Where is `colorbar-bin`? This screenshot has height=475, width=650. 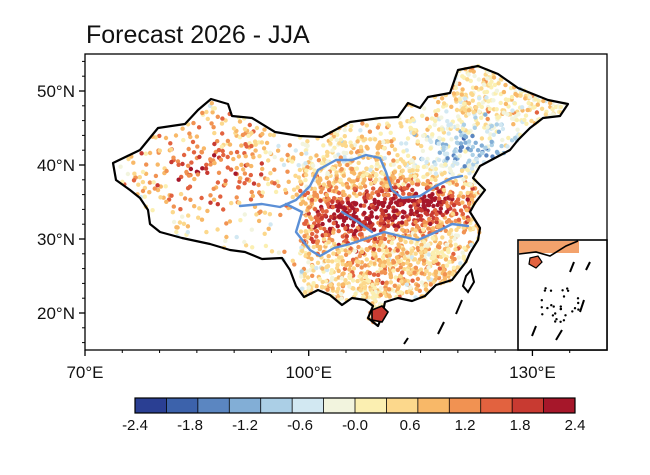
colorbar-bin is located at coordinates (402, 405).